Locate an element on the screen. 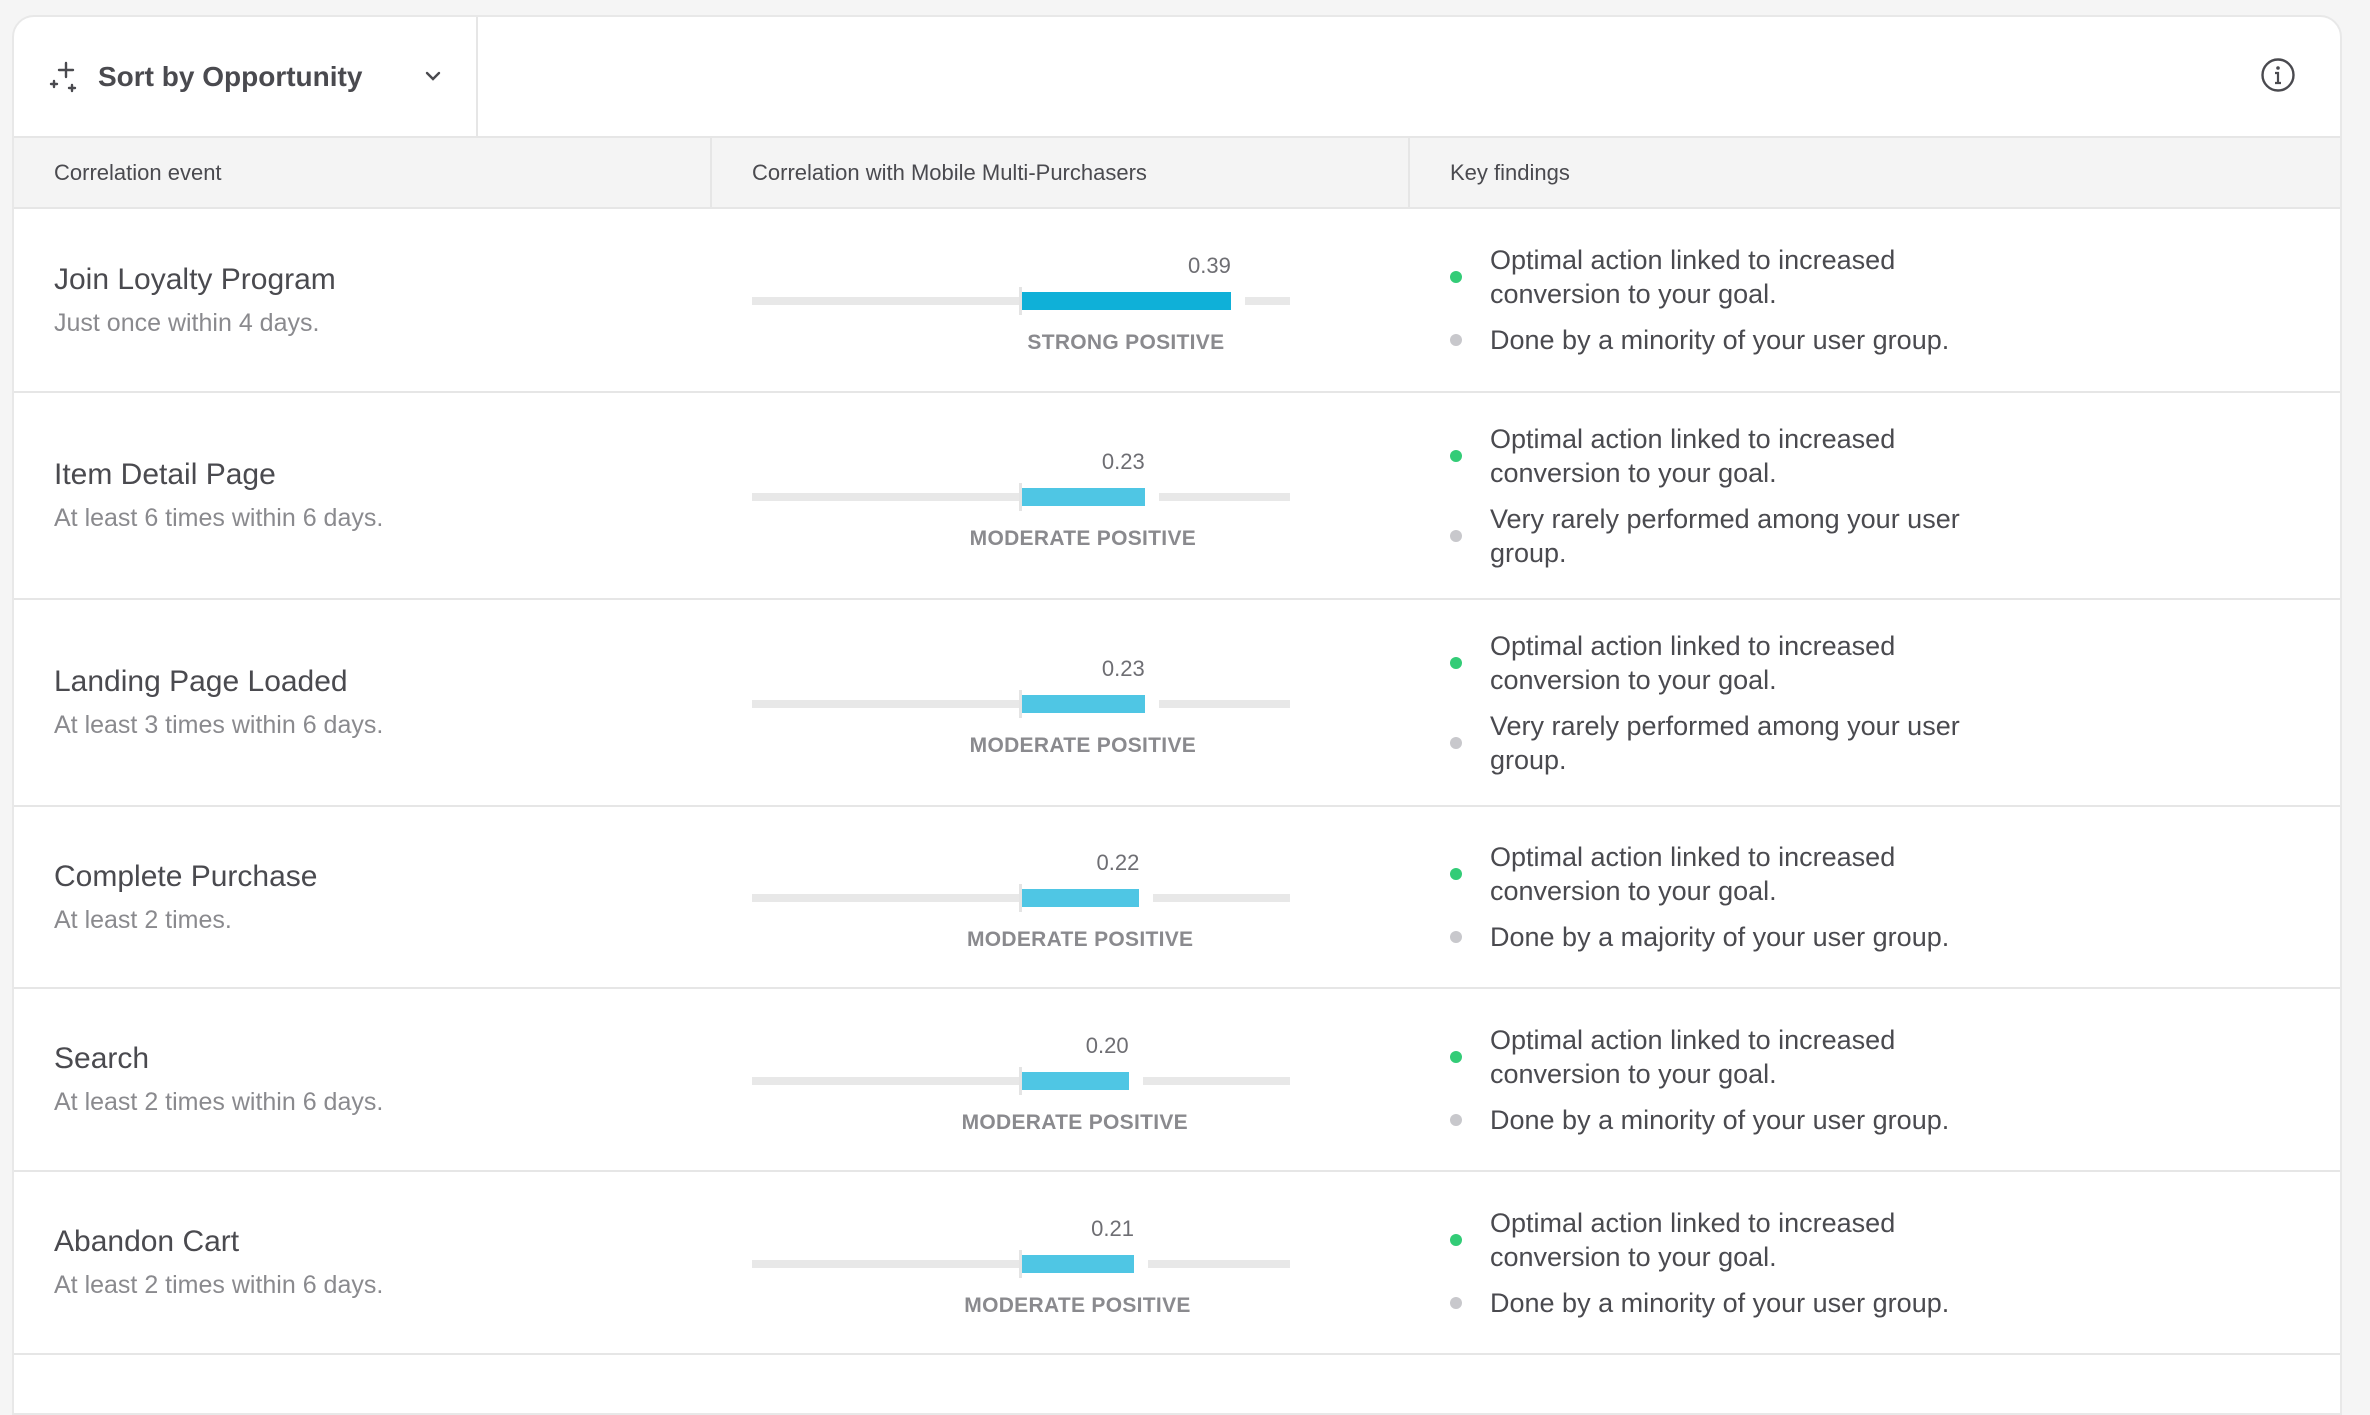  event-name: Landing Page Loaded is located at coordinates (201, 681).